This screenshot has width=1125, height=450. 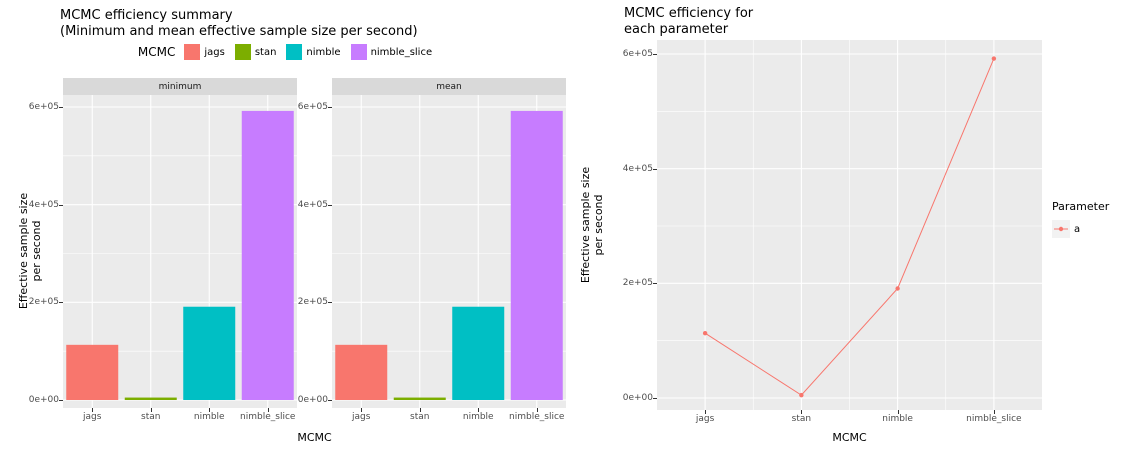 I want to click on legend-key-point, so click(x=1061, y=229).